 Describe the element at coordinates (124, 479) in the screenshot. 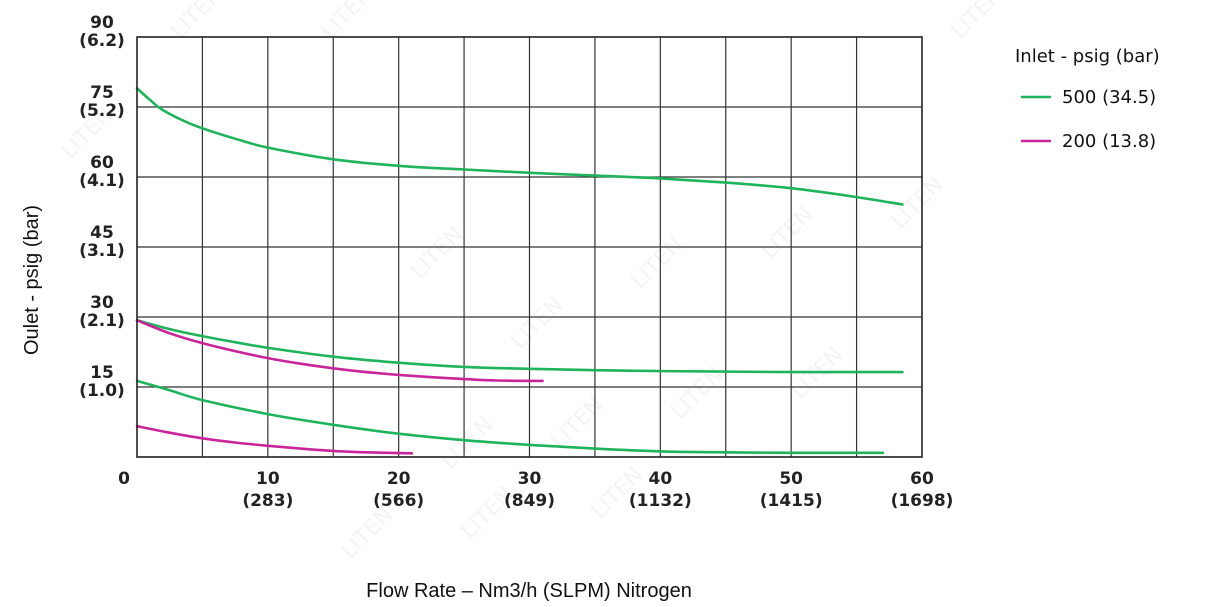

I see `x-tick-label: 0` at that location.